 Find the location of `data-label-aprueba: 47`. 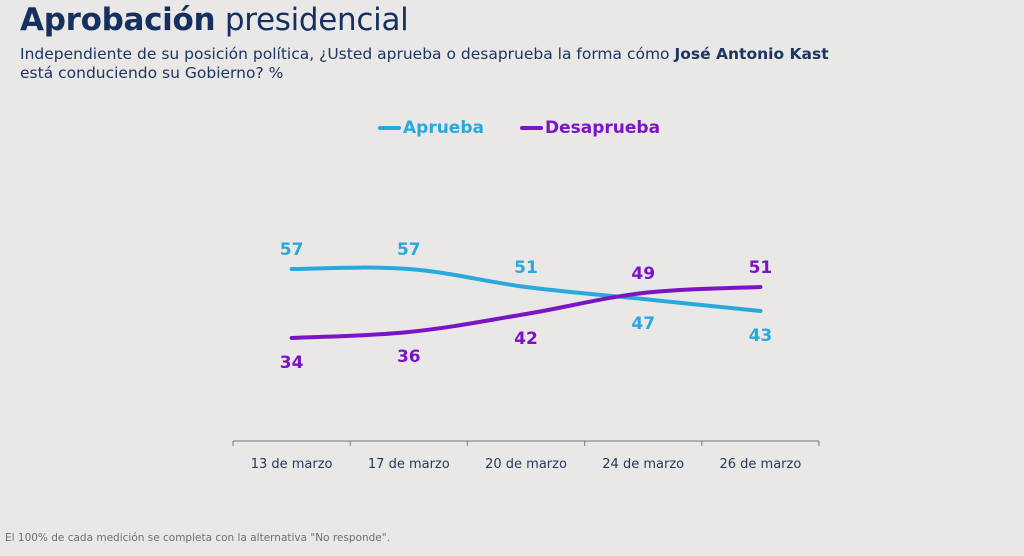

data-label-aprueba: 47 is located at coordinates (643, 324).